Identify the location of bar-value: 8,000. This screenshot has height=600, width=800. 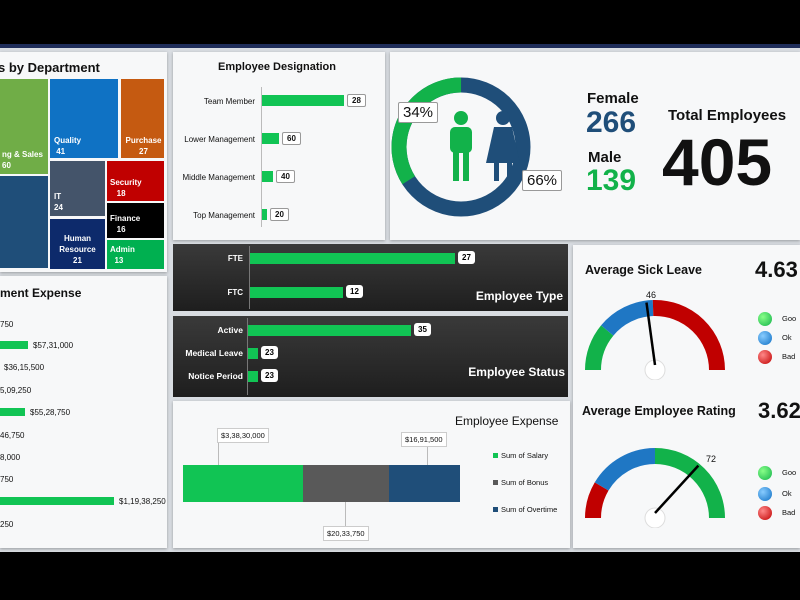
(10, 457).